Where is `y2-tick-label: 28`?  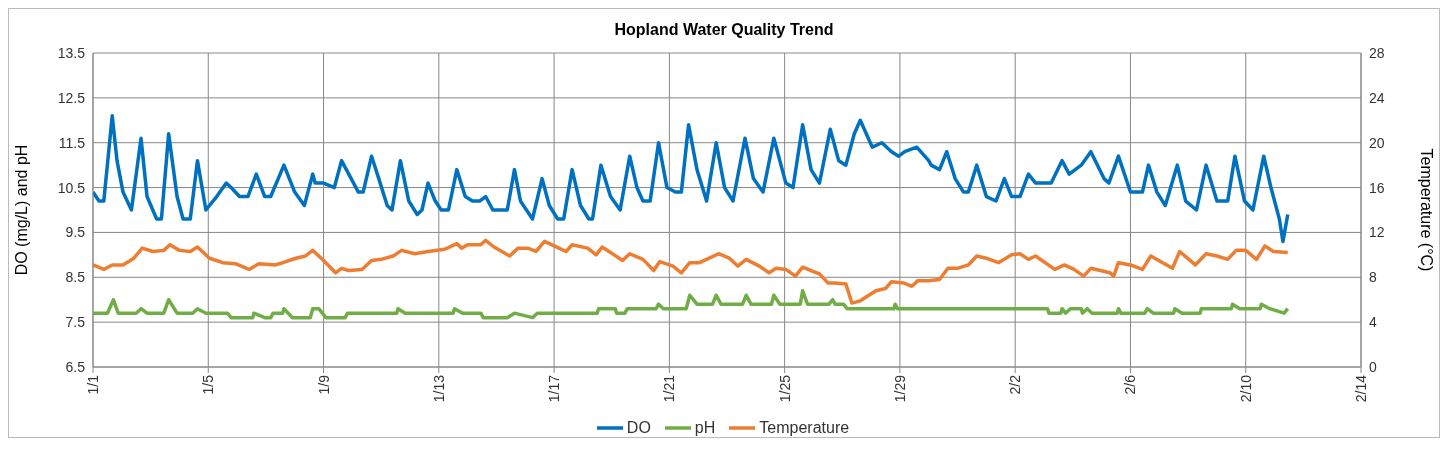 y2-tick-label: 28 is located at coordinates (1377, 52).